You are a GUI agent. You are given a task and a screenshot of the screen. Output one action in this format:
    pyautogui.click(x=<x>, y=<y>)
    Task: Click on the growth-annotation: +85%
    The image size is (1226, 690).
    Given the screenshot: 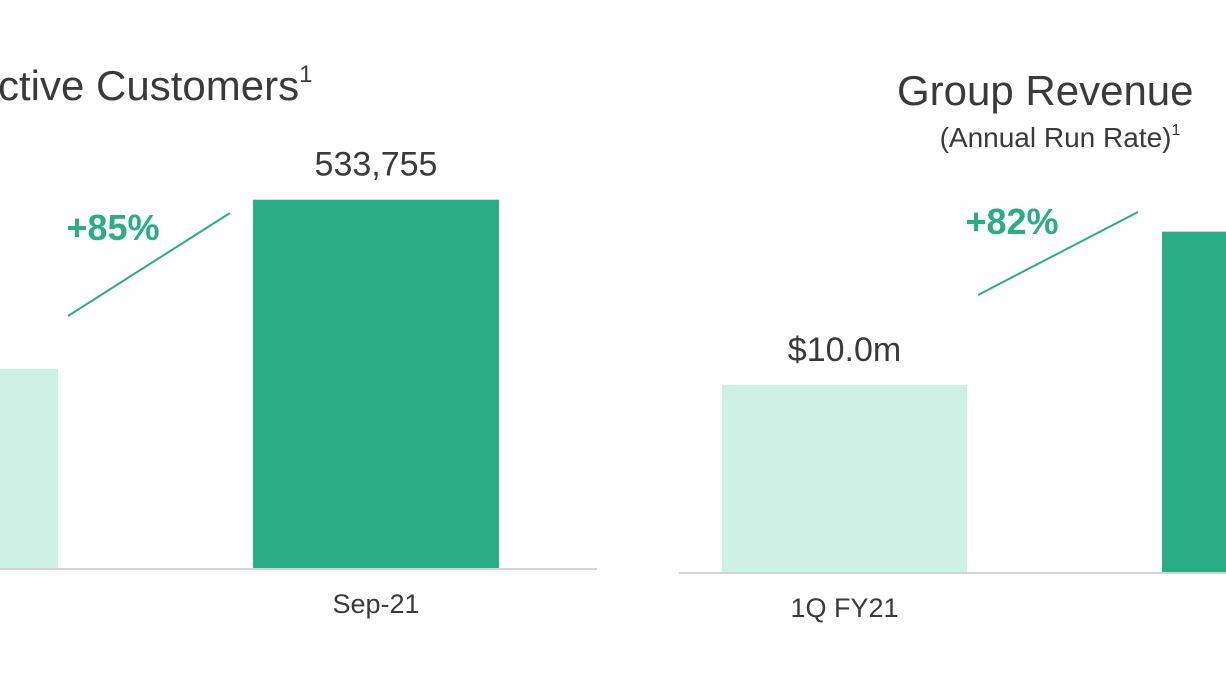 What is the action you would take?
    pyautogui.click(x=112, y=227)
    